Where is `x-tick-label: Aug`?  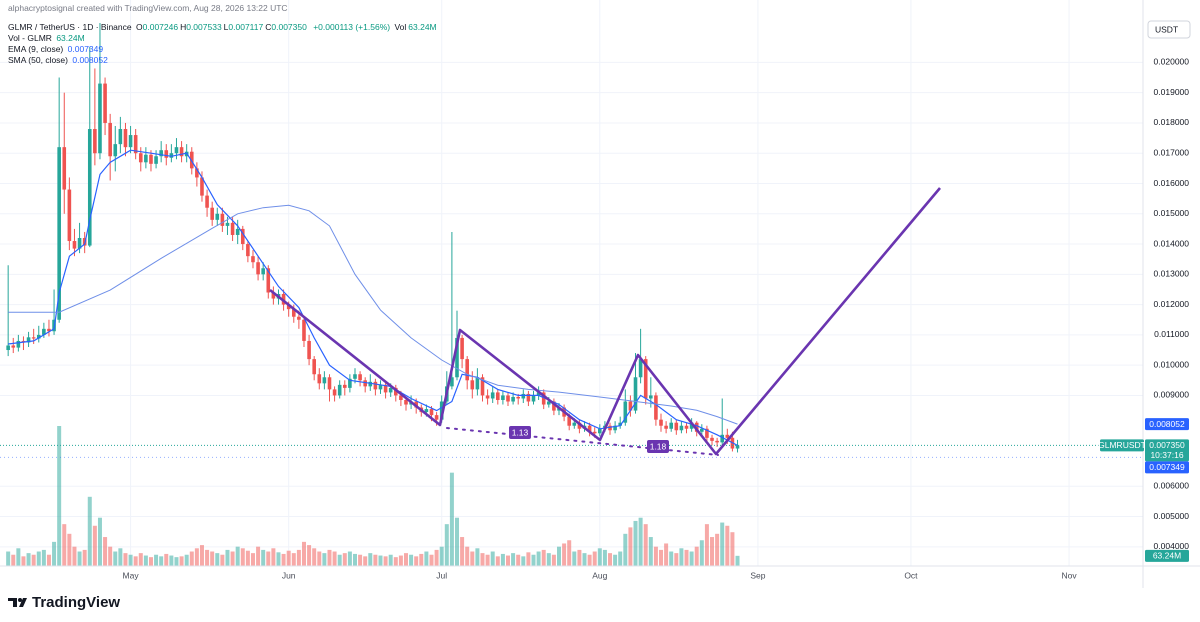
x-tick-label: Aug is located at coordinates (599, 575).